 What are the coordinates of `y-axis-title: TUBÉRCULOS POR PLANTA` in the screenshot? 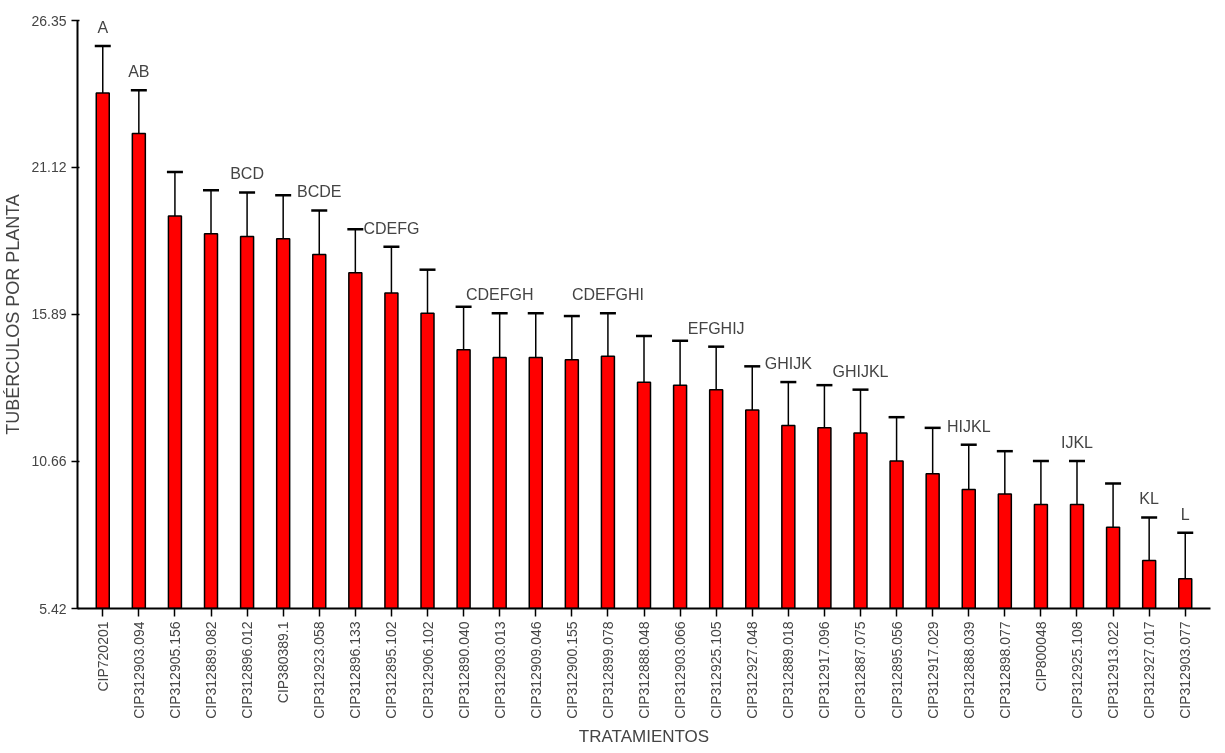 It's located at (13, 314).